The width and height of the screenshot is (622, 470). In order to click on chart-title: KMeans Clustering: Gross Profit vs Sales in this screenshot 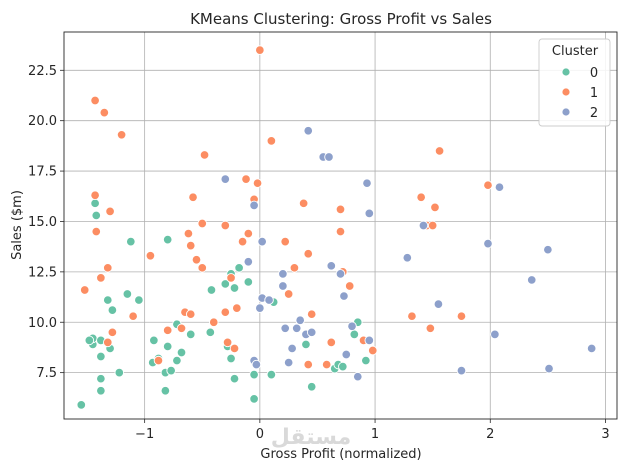, I will do `click(341, 19)`.